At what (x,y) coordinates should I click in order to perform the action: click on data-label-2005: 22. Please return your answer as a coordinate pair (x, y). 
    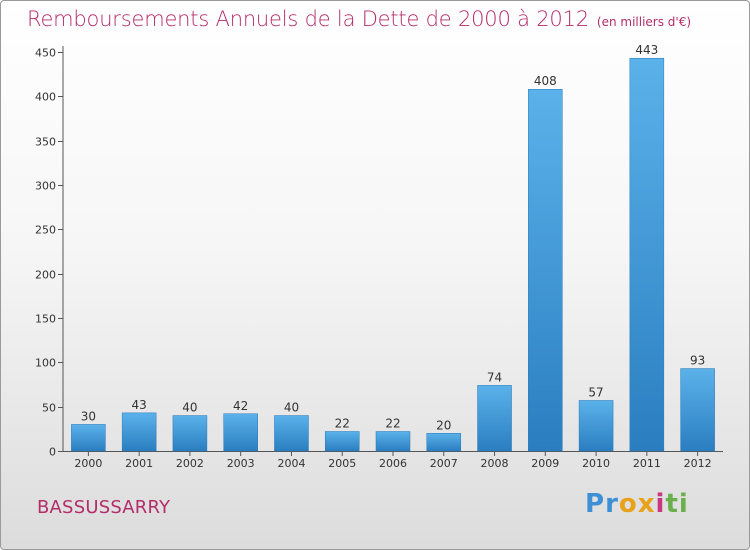
    Looking at the image, I should click on (342, 423).